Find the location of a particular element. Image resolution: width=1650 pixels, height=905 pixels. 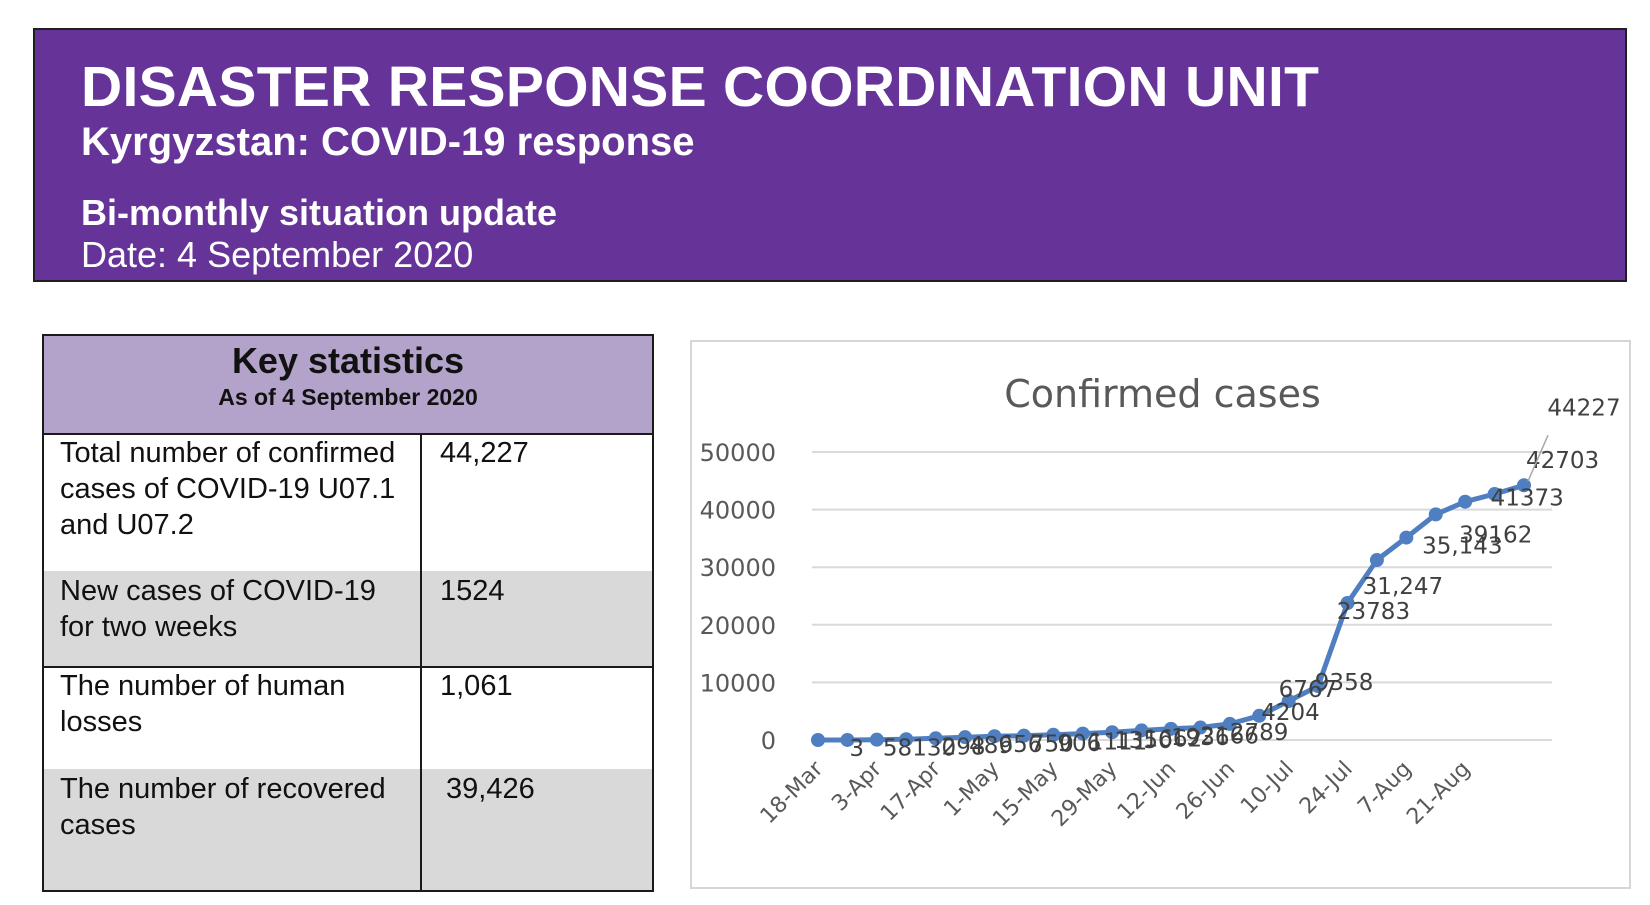

key-statistics-header: Key statistics As of 4 September 2020 is located at coordinates (348, 385).